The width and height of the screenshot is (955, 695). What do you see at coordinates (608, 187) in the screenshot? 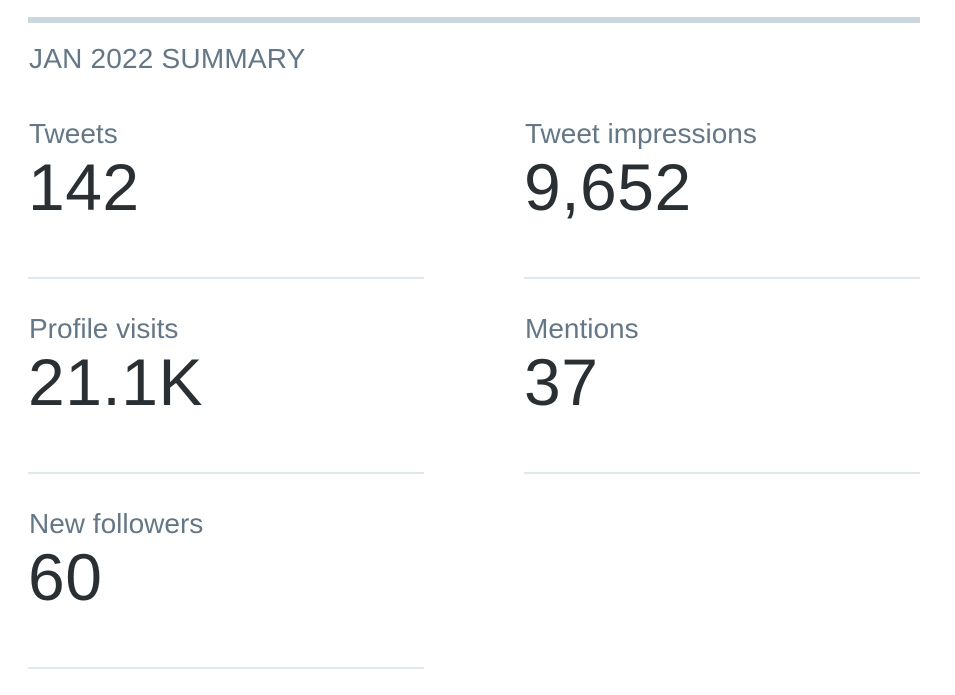
I see `stat-value: 9,652` at bounding box center [608, 187].